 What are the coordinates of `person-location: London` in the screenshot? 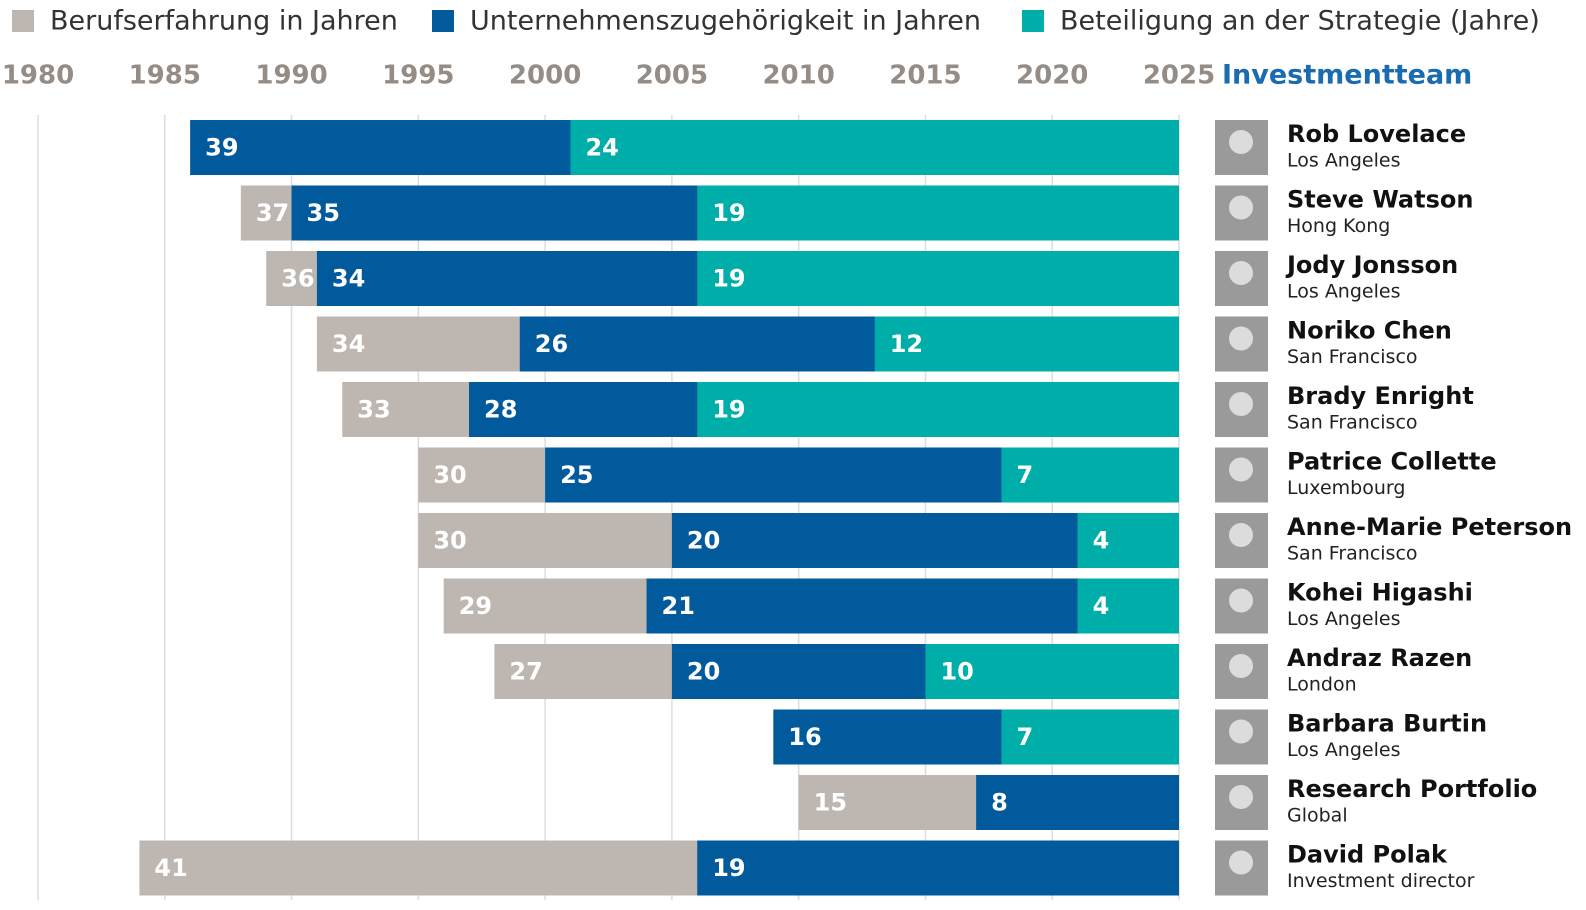 It's located at (1322, 685).